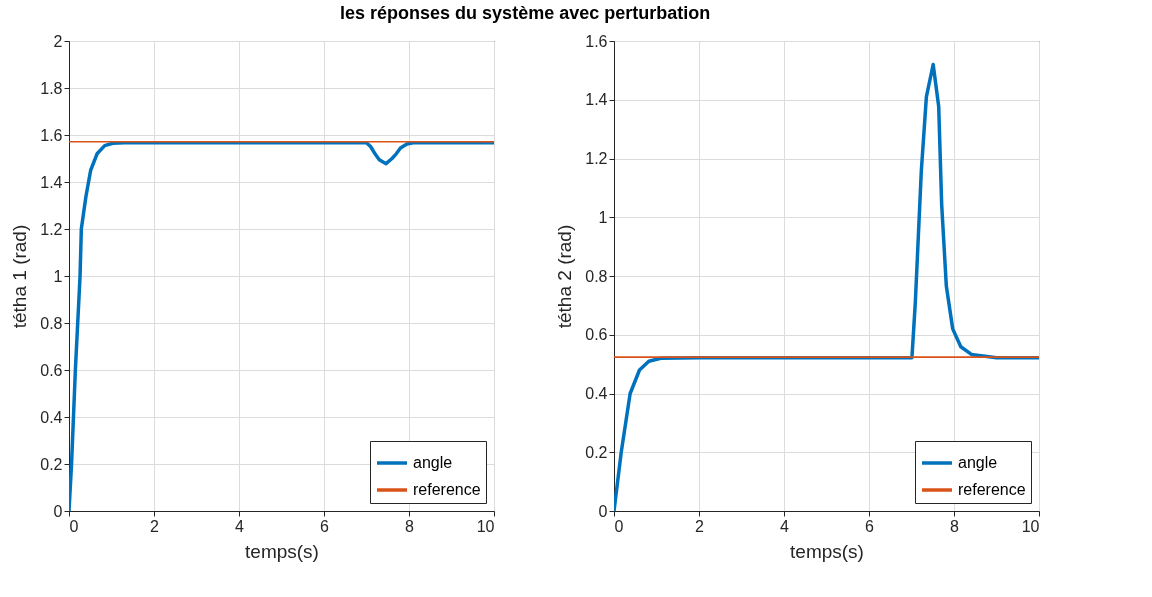 Image resolution: width=1152 pixels, height=597 pixels. What do you see at coordinates (525, 12) in the screenshot?
I see `chart-title: les réponses du système avec perturbation` at bounding box center [525, 12].